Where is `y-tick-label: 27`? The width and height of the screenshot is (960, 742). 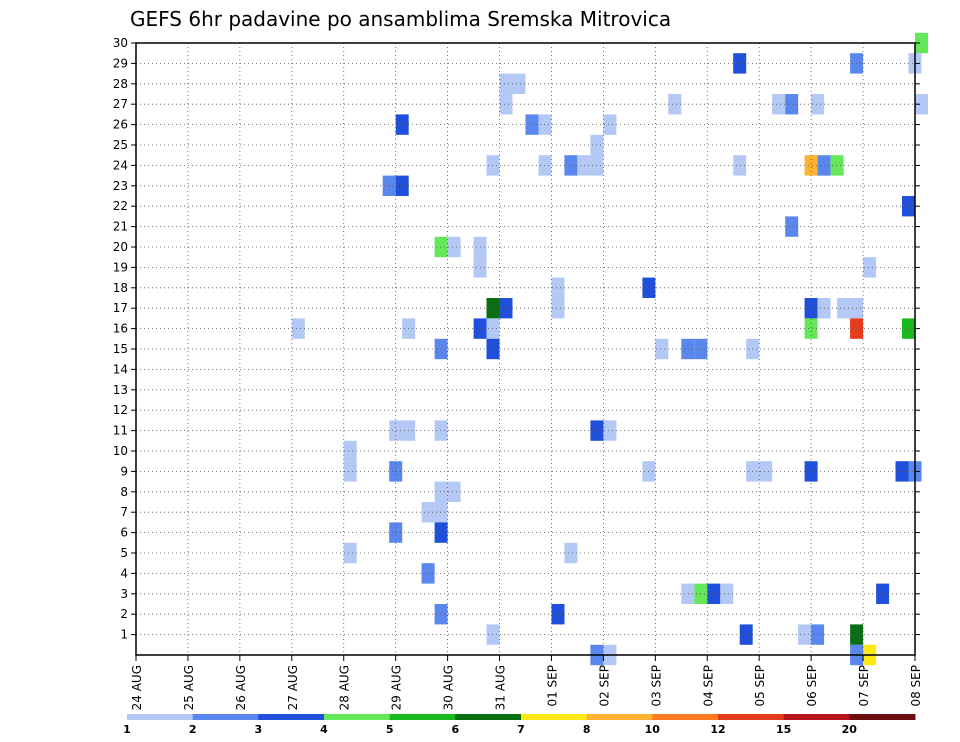 y-tick-label: 27 is located at coordinates (120, 104).